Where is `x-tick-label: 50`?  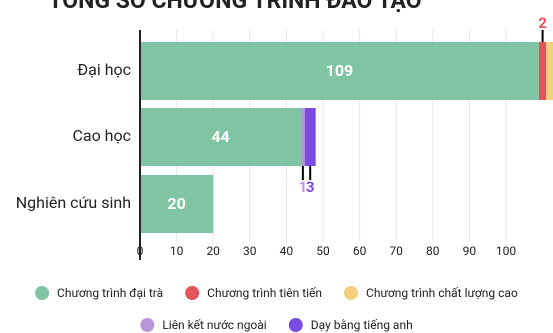
x-tick-label: 50 is located at coordinates (323, 251).